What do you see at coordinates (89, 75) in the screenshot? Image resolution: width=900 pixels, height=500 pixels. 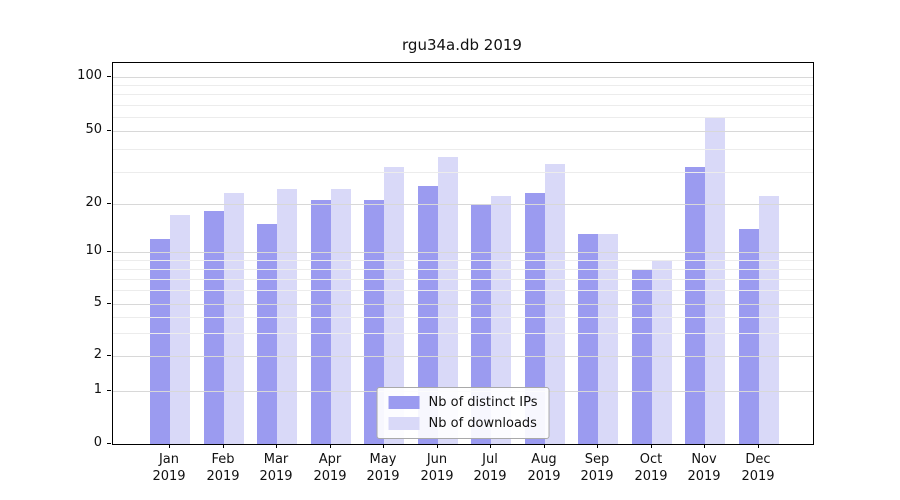 I see `y-tick-label: 100` at bounding box center [89, 75].